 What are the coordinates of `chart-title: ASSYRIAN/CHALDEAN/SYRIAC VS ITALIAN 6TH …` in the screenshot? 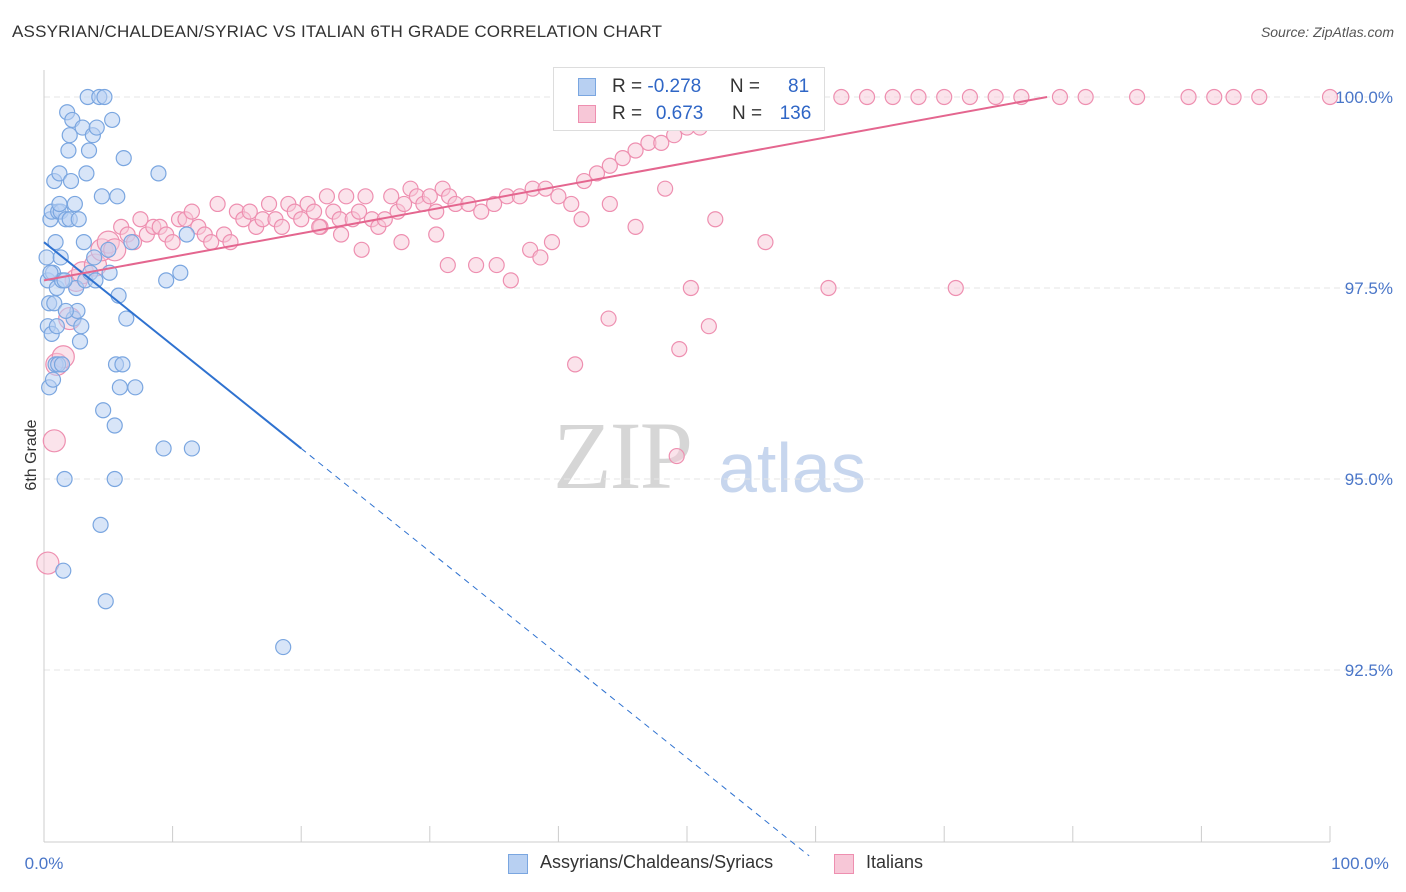 It's located at (337, 31).